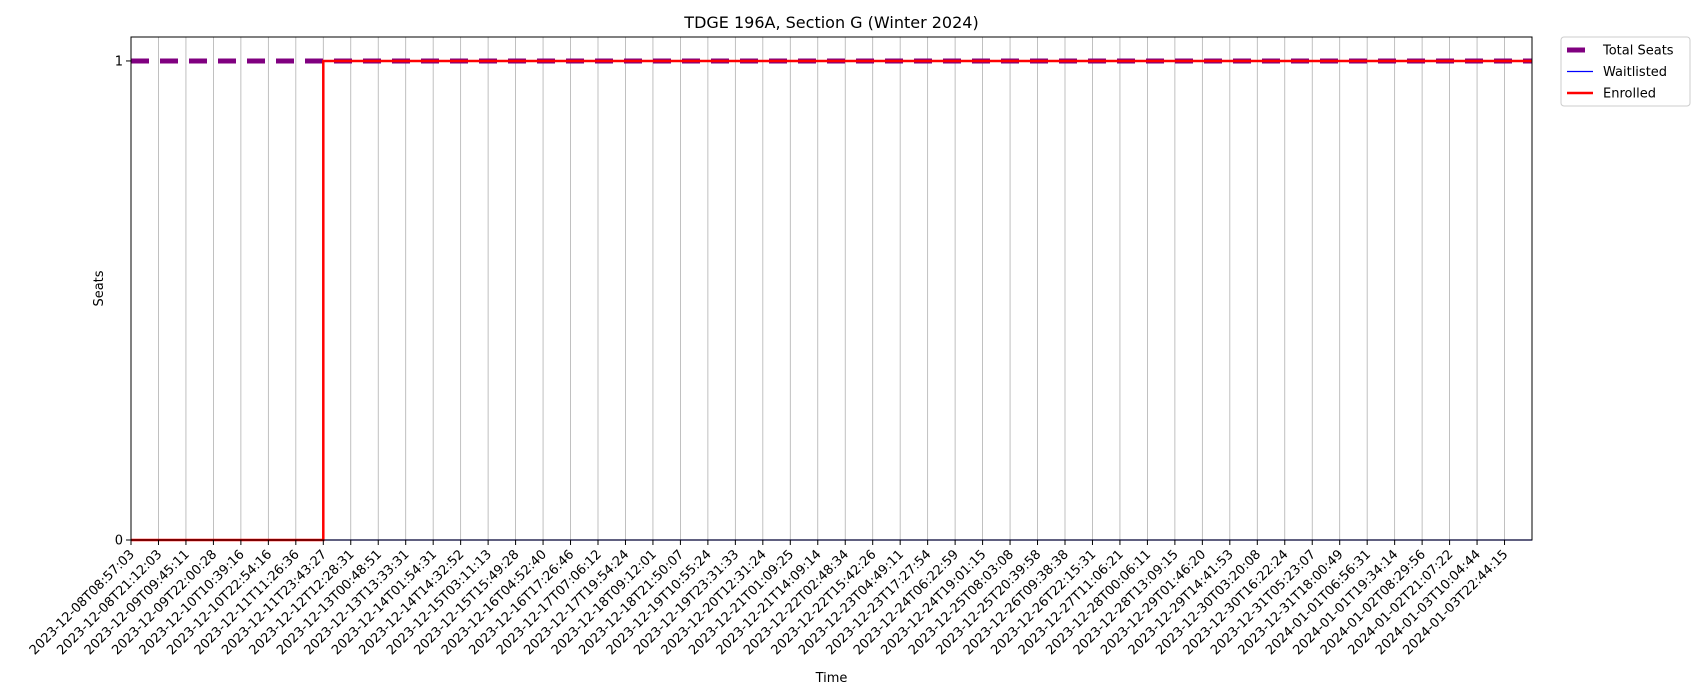 This screenshot has width=1700, height=700. What do you see at coordinates (831, 678) in the screenshot?
I see `x-axis-label: Time` at bounding box center [831, 678].